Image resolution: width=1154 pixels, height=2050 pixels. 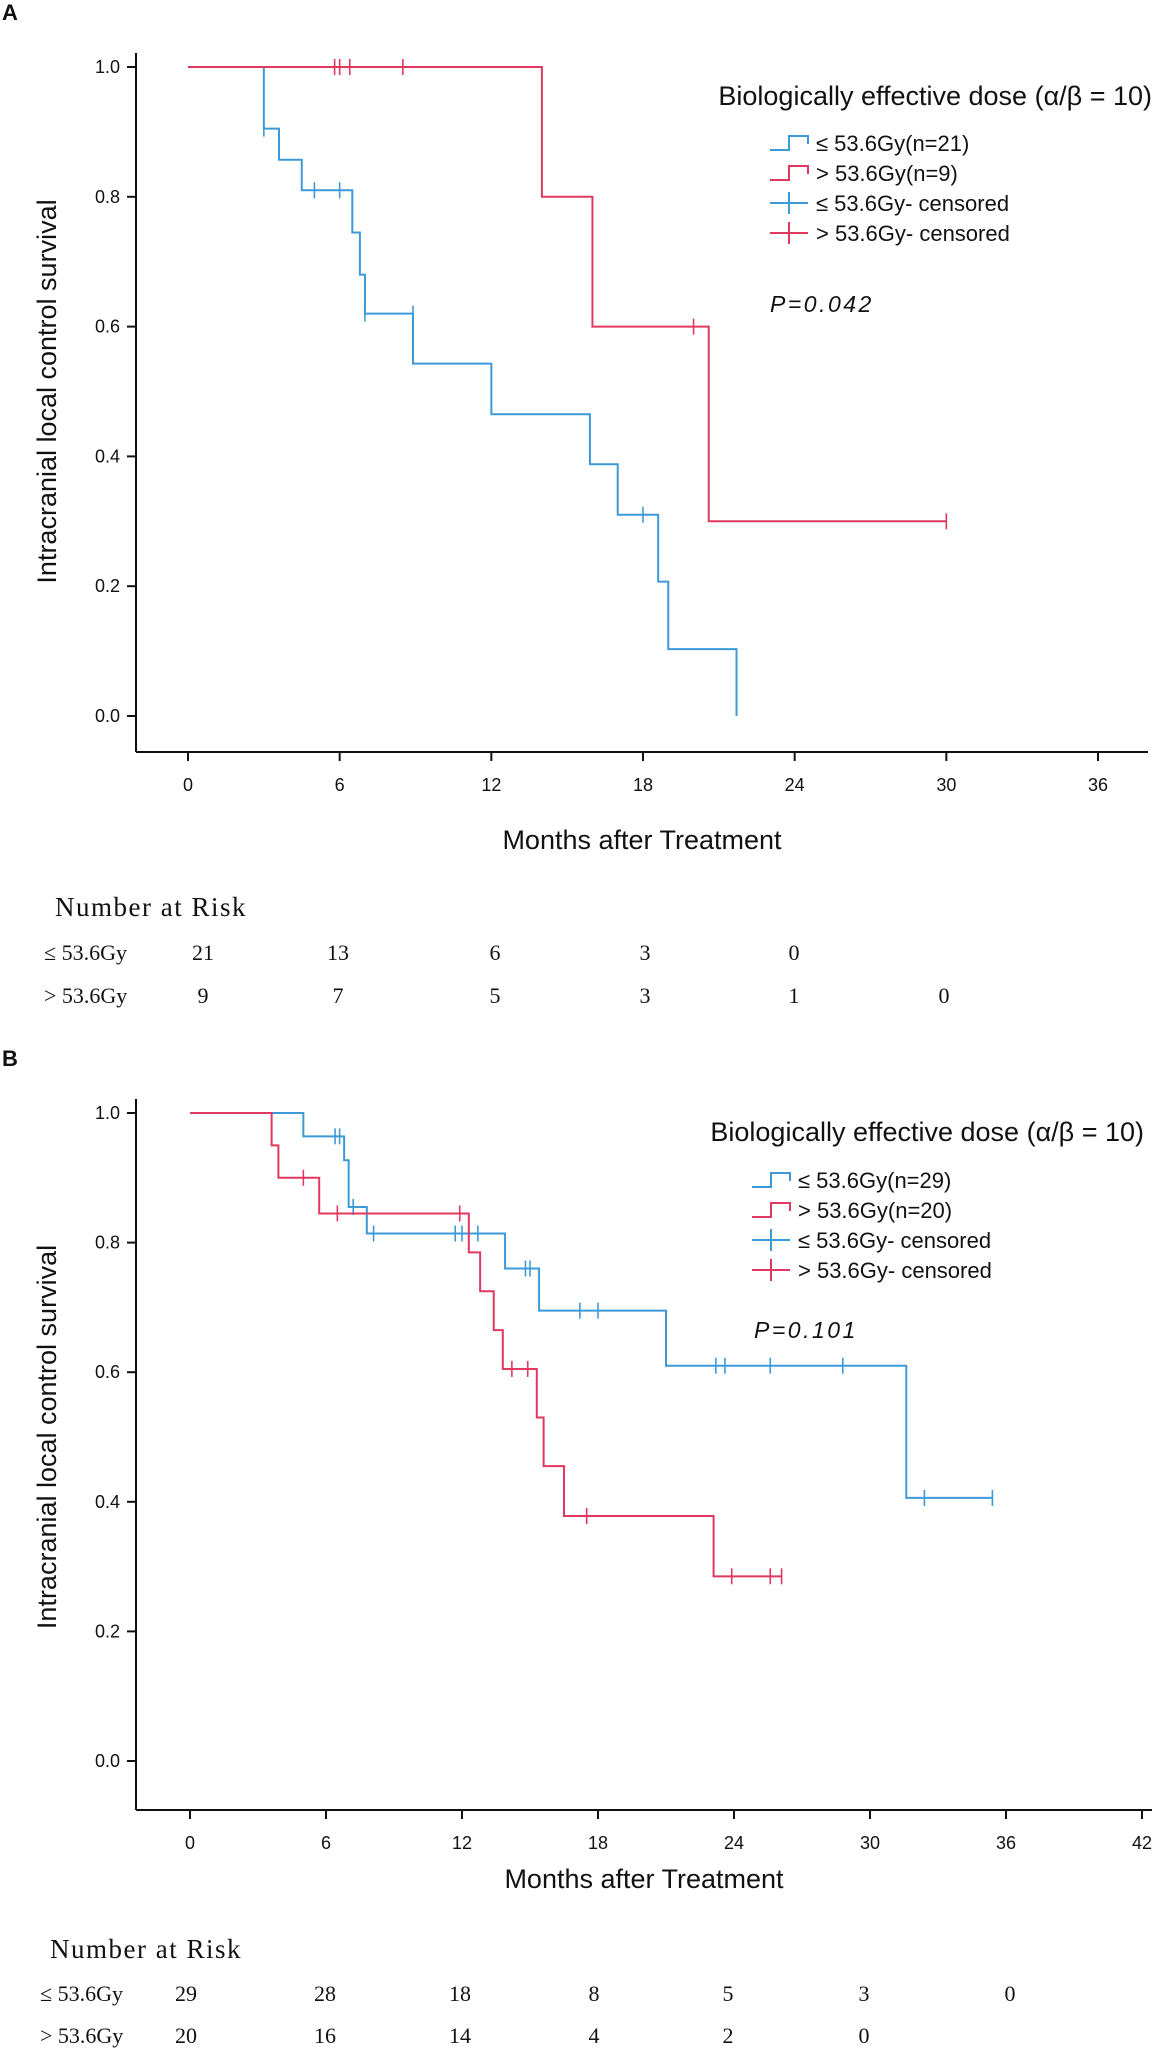 What do you see at coordinates (10, 1058) in the screenshot?
I see `panel-b-label: B` at bounding box center [10, 1058].